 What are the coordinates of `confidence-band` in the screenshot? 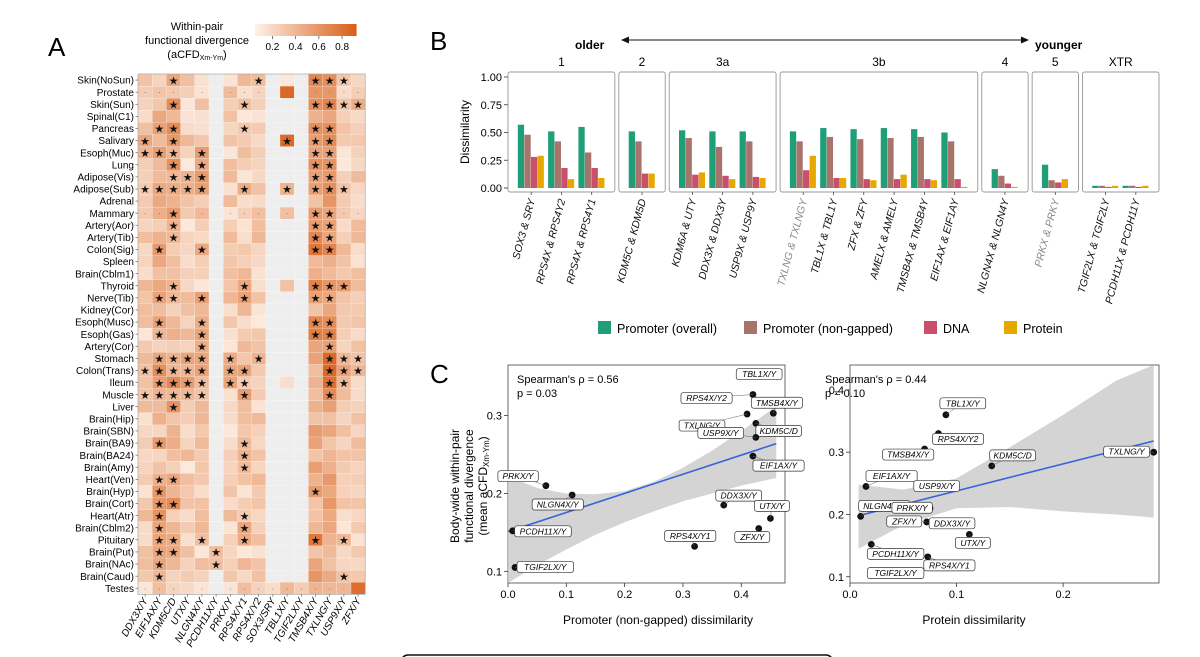 It's located at (642, 494).